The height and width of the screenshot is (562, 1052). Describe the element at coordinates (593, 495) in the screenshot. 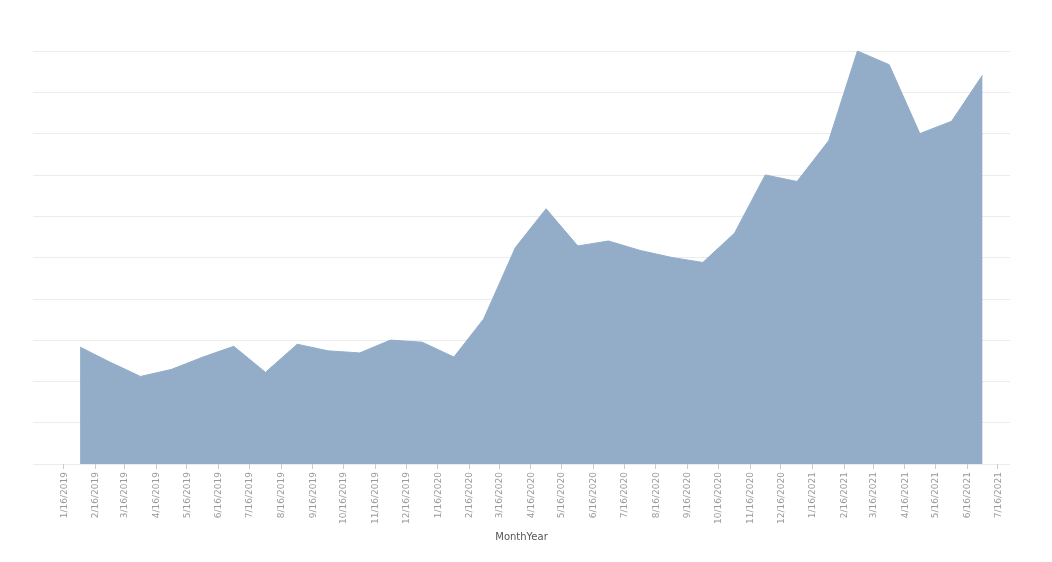

I see `x-tick-label: 6/16/2020` at that location.